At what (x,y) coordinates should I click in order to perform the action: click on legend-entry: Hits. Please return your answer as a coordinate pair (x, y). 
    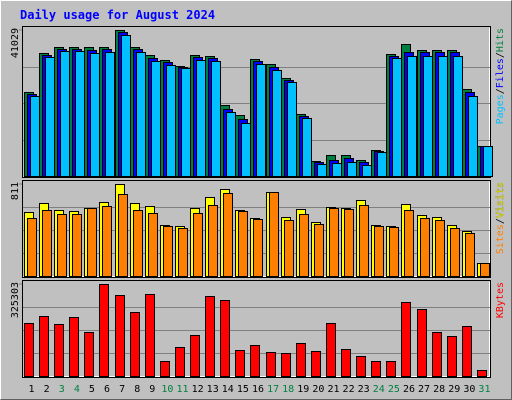
    Looking at the image, I should click on (500, 40).